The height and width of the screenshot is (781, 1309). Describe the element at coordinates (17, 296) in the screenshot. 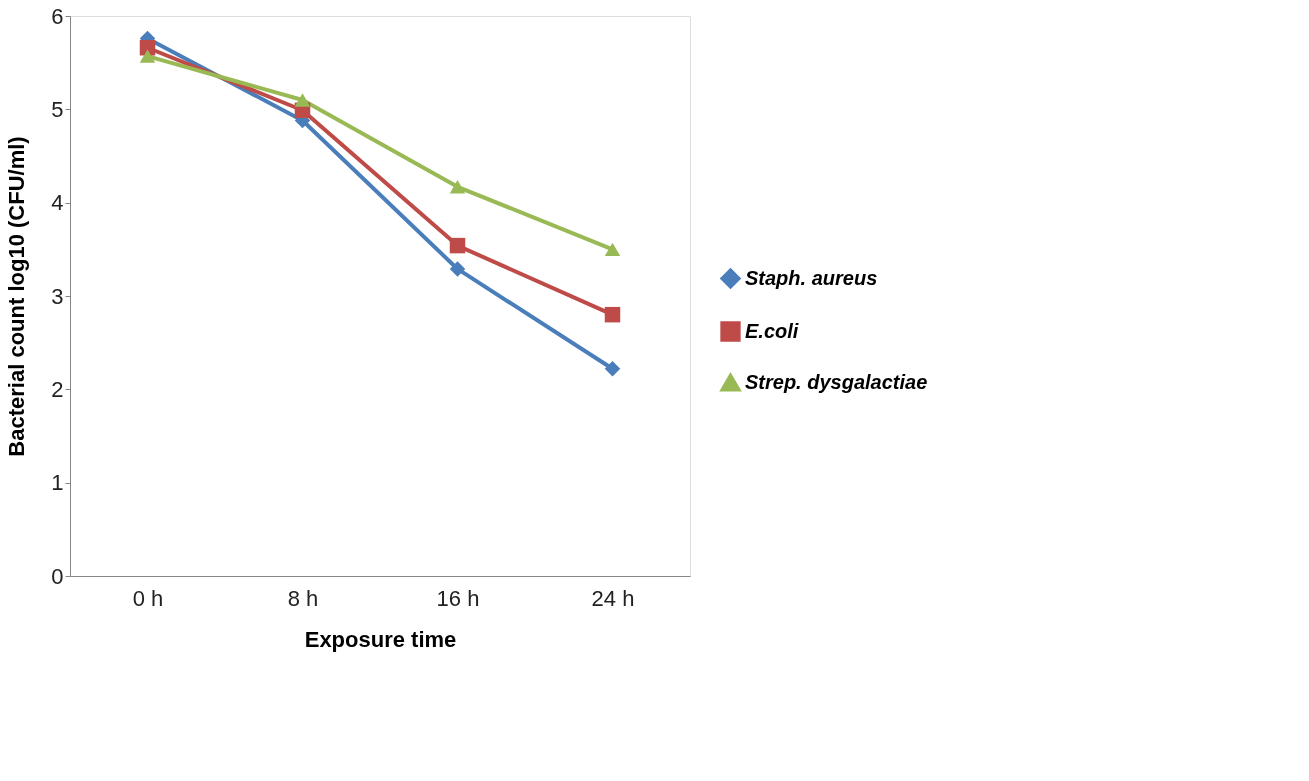

I see `y-axis-title: Bacterial count log10 (CFU/ml)` at that location.